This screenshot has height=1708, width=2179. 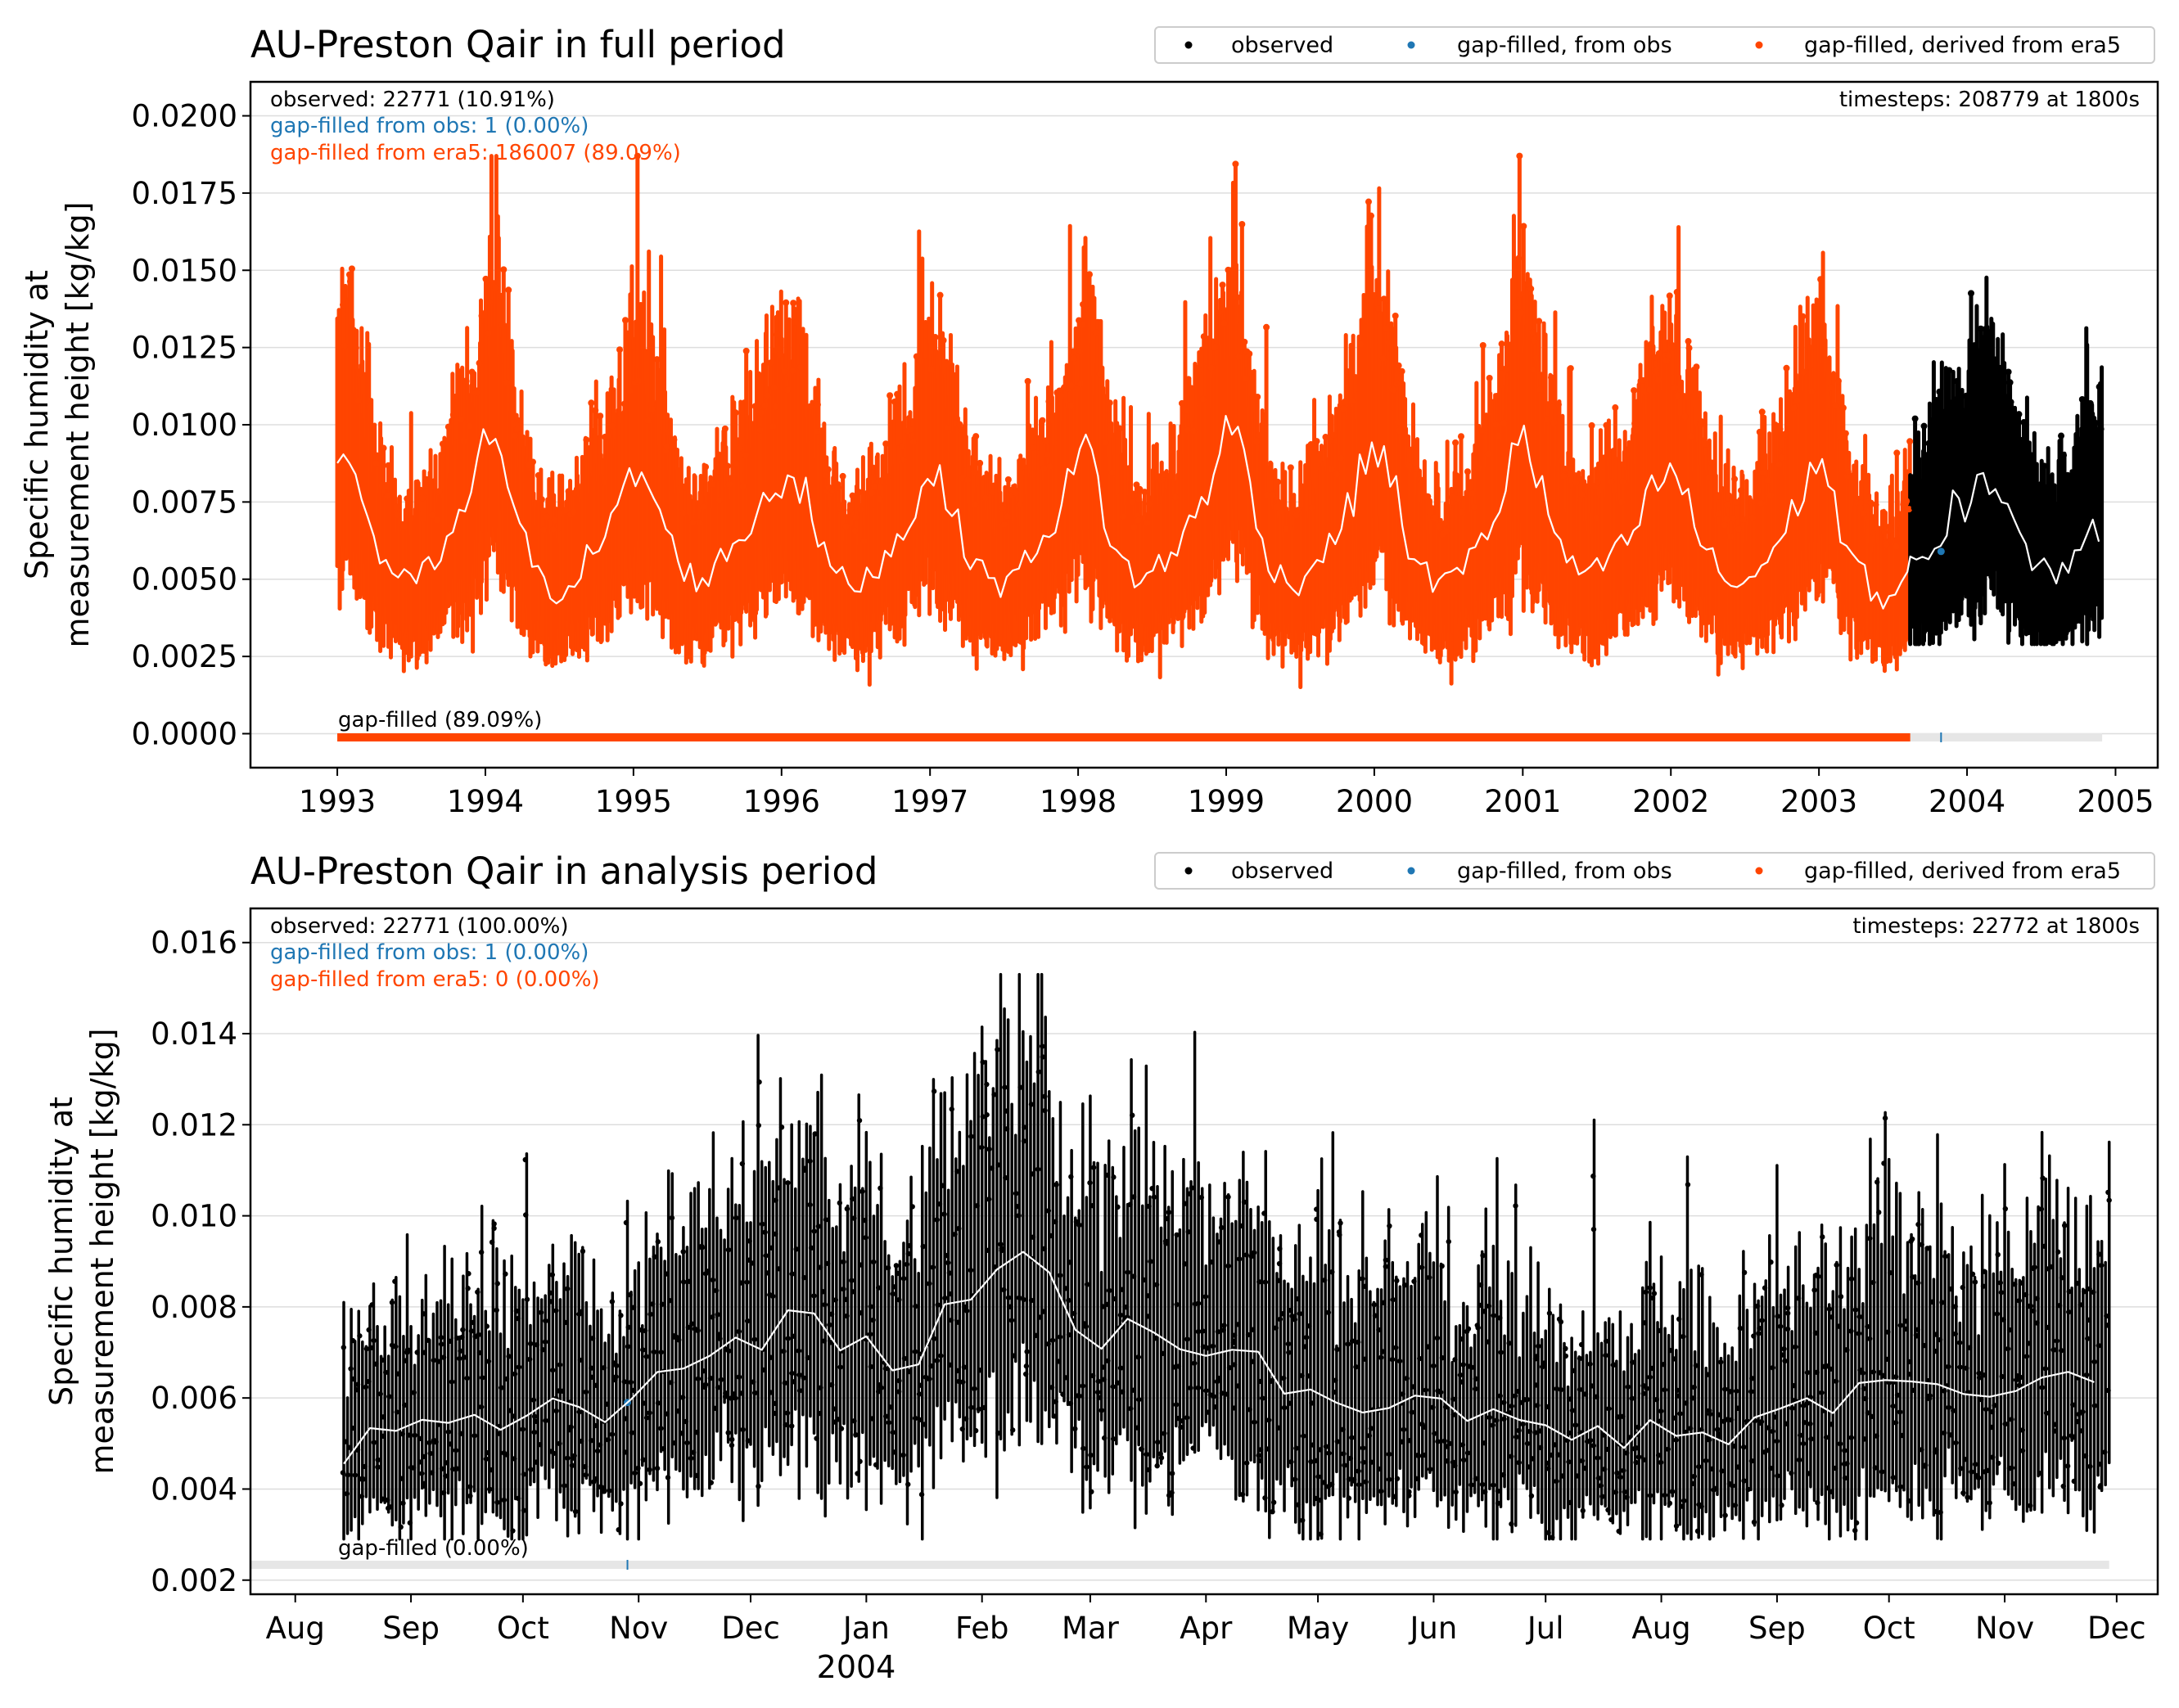 What do you see at coordinates (184, 425) in the screenshot?
I see `y-tick-label: 0.0100` at bounding box center [184, 425].